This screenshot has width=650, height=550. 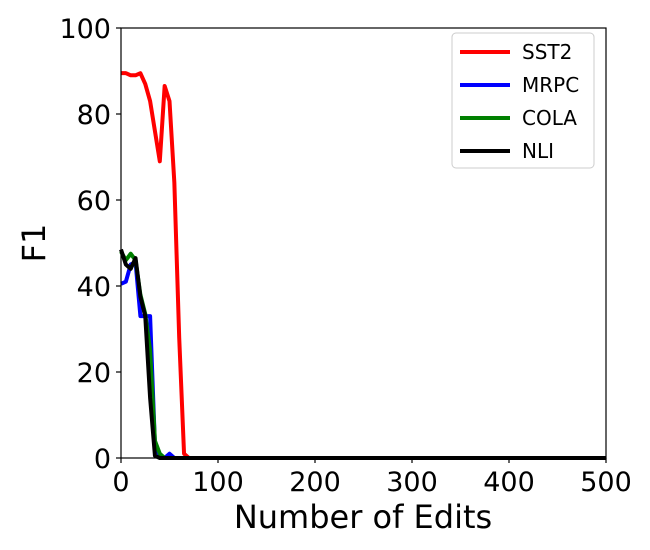 What do you see at coordinates (606, 482) in the screenshot?
I see `x-tick-label: 500` at bounding box center [606, 482].